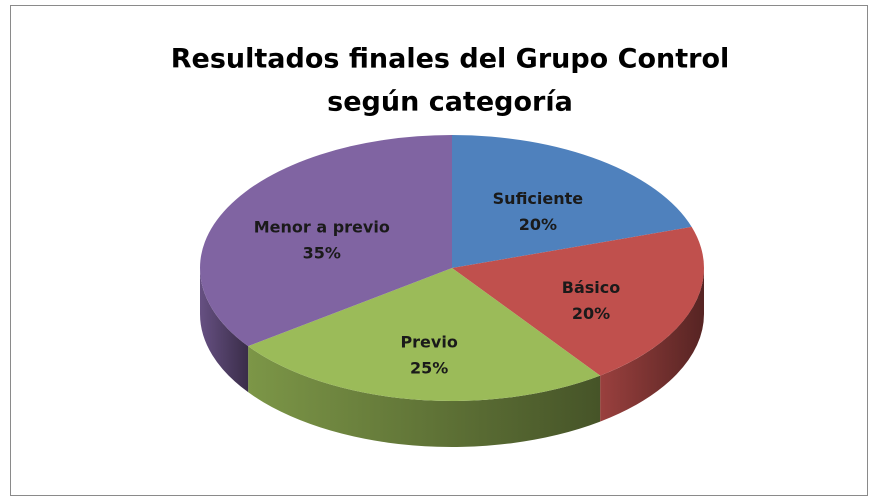 This screenshot has width=878, height=503. Describe the element at coordinates (450, 59) in the screenshot. I see `chart-title: Resultados finales del Grupo Control` at that location.